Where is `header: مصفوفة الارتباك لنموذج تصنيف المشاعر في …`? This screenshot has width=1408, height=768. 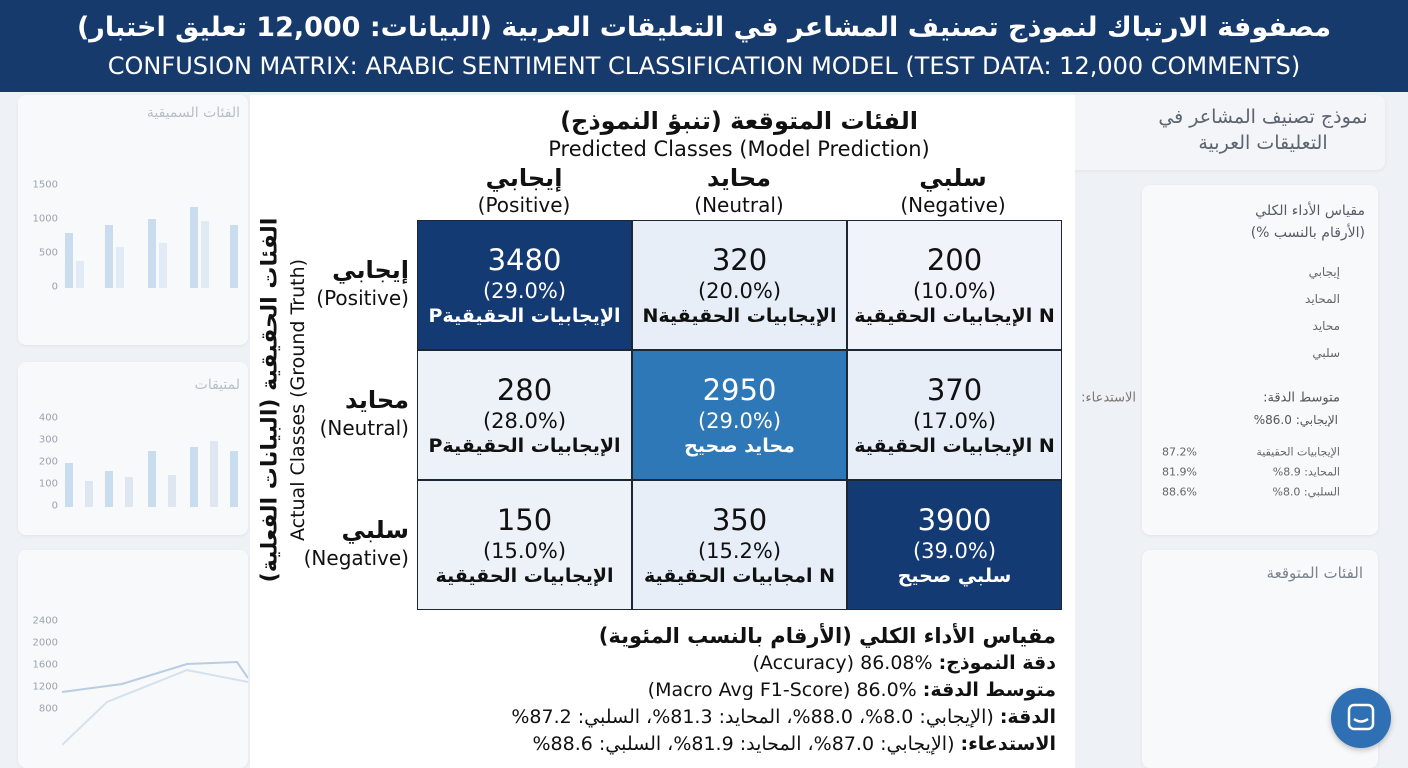 header: مصفوفة الارتباك لنموذج تصنيف المشاعر في … is located at coordinates (704, 46).